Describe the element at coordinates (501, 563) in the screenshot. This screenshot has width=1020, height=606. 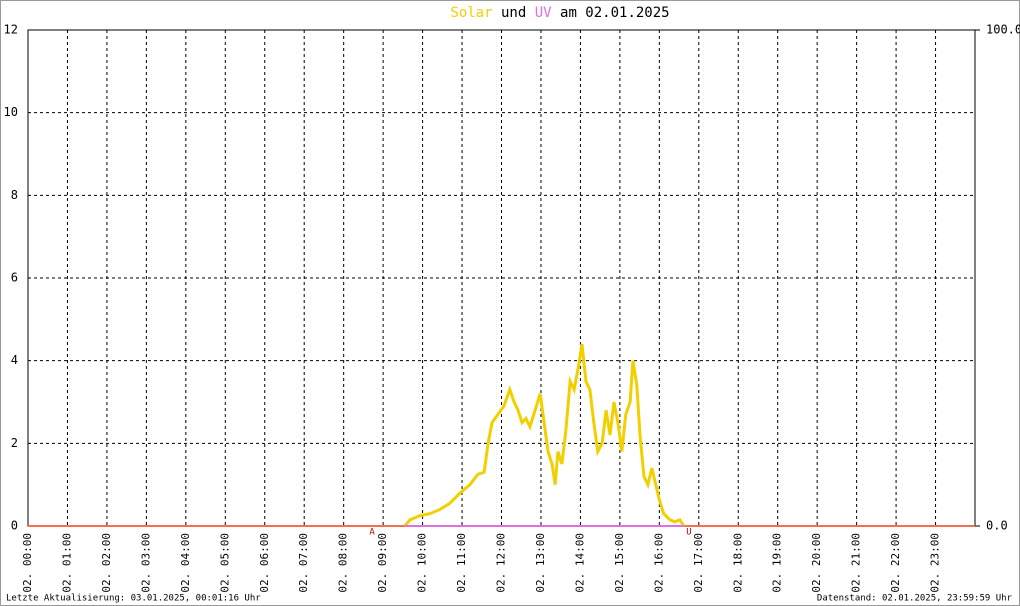
I see `x-tick-label: 02. 12:00` at that location.